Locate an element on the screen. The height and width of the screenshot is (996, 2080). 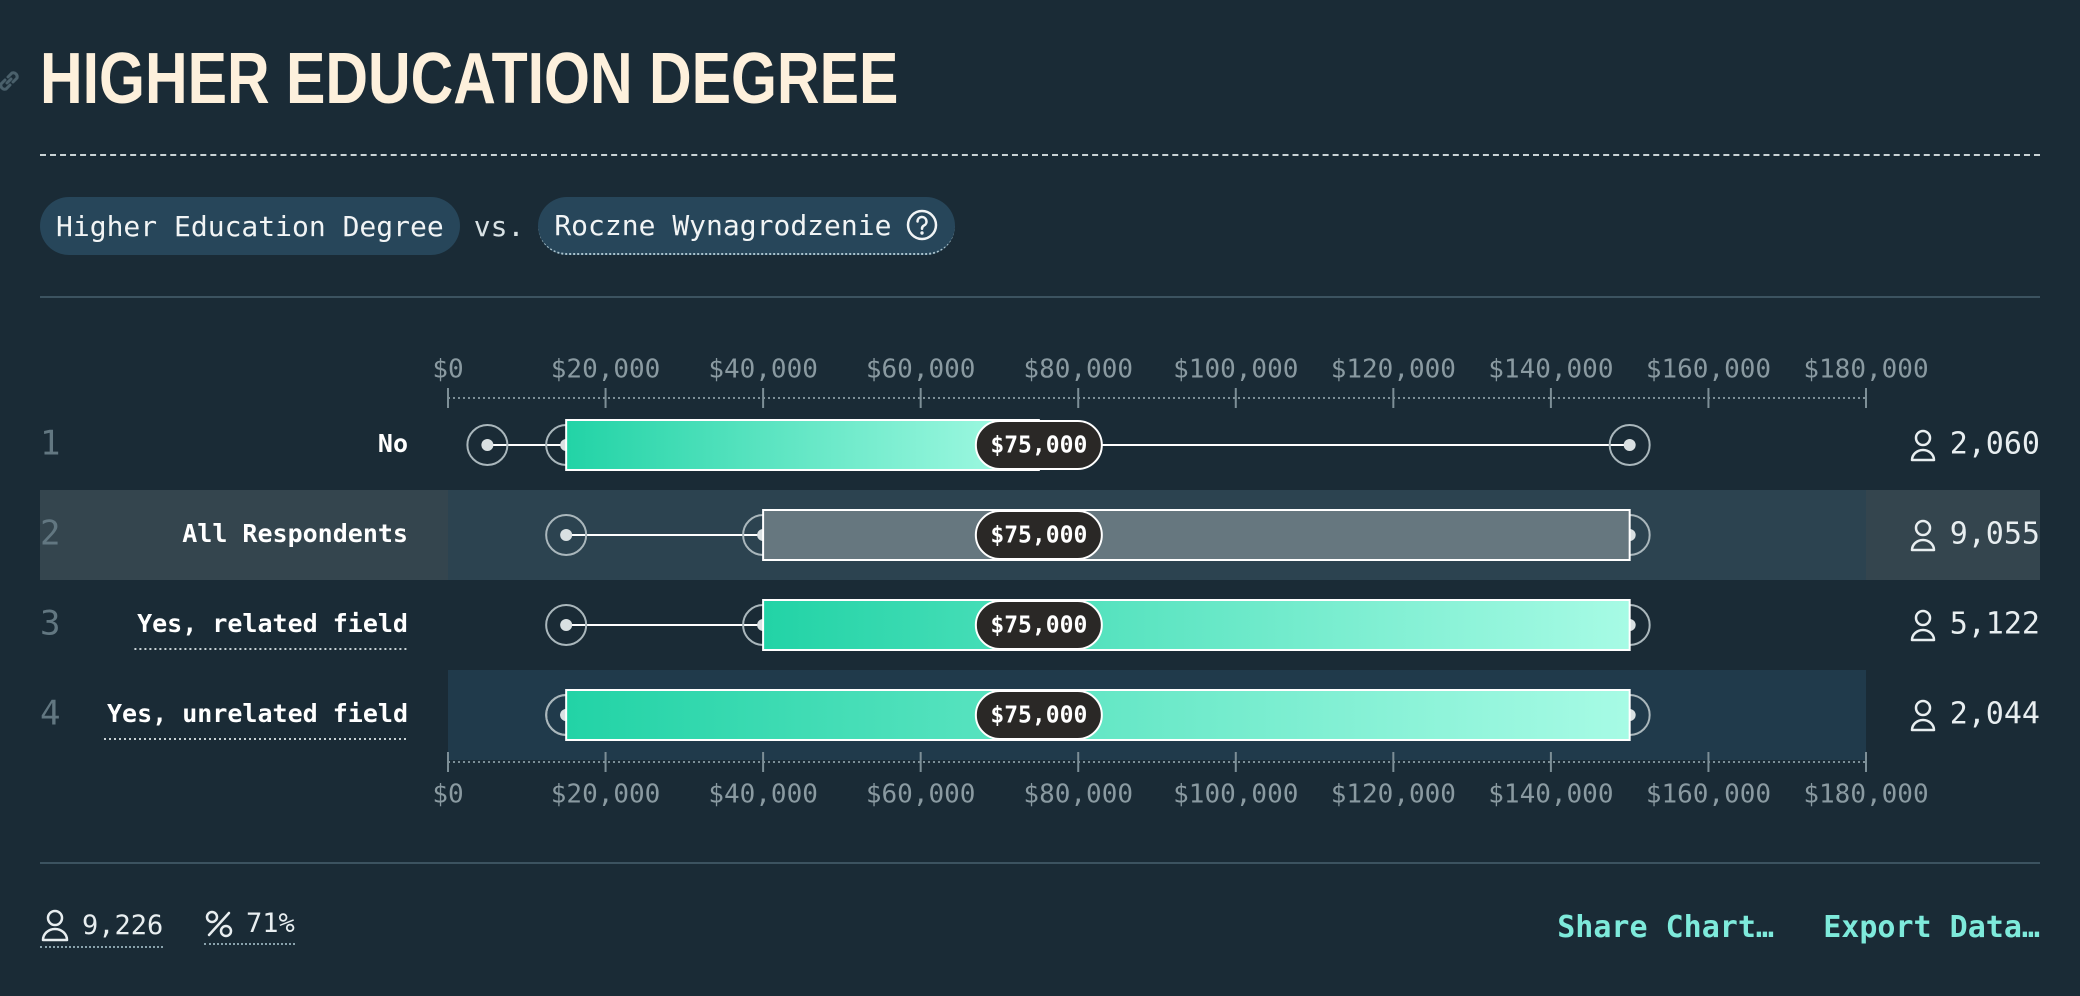
row-count: 9,055 is located at coordinates (1995, 534).